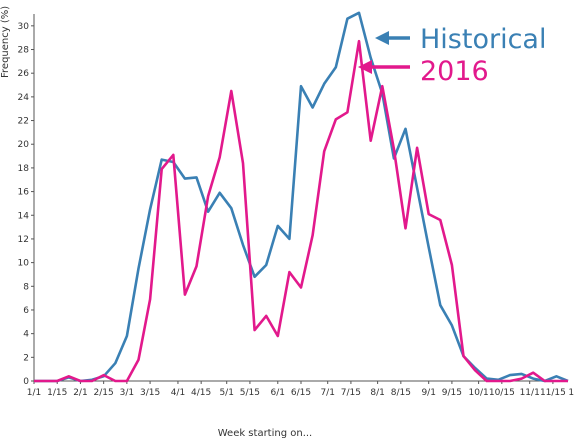 This screenshot has height=442, width=574. I want to click on x-tick-label: 2/15, so click(104, 393).